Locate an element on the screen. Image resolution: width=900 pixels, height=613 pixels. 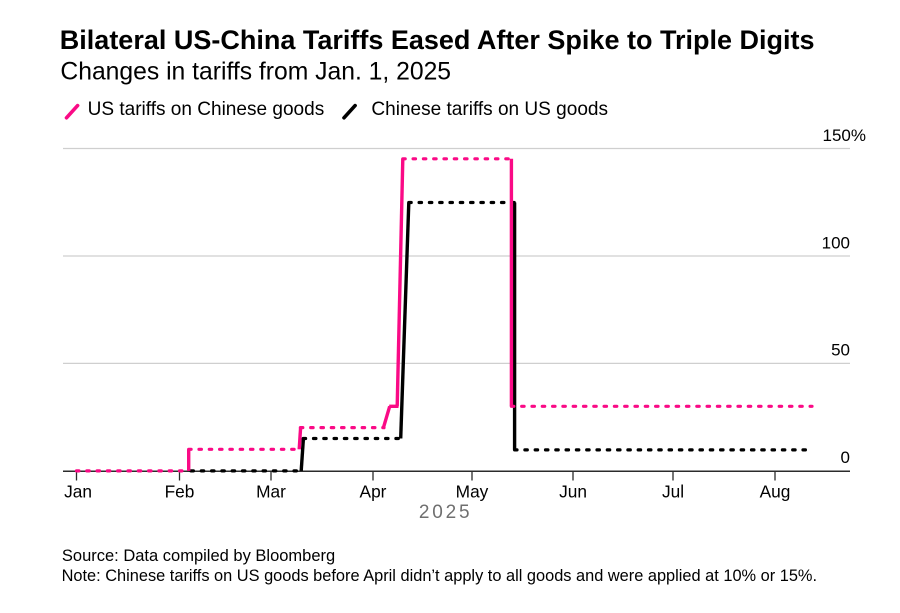
svg-text: 100 is located at coordinates (836, 242).